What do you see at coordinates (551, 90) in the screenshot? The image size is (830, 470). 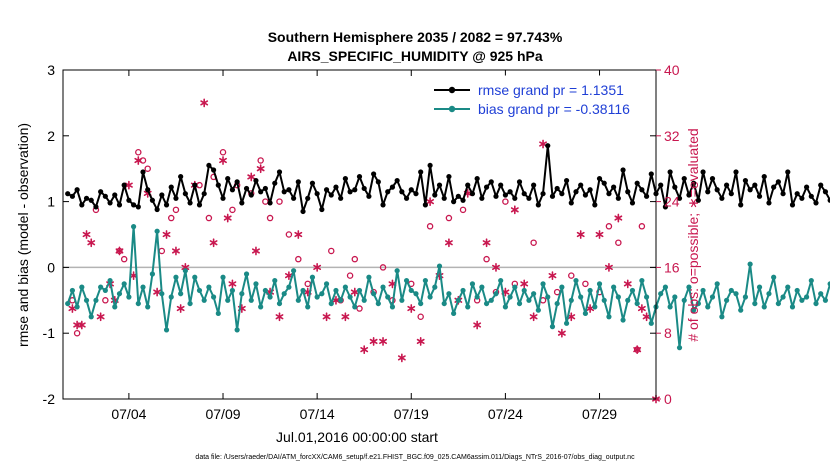 I see `legend-rmse-text: rmse grand pr = 1.1351` at bounding box center [551, 90].